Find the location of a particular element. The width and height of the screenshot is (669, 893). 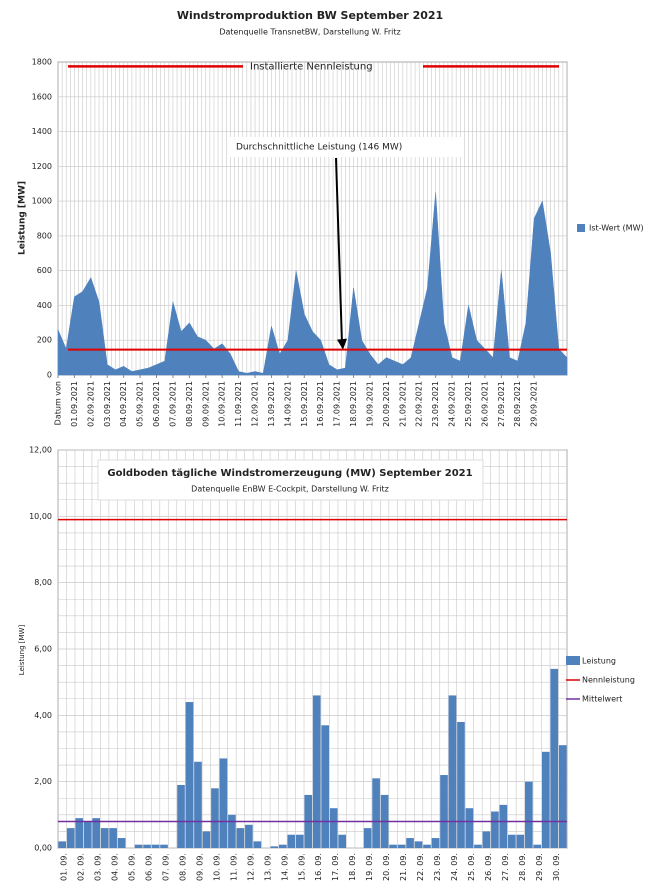

x-tick-label: 30. 09. is located at coordinates (556, 867).